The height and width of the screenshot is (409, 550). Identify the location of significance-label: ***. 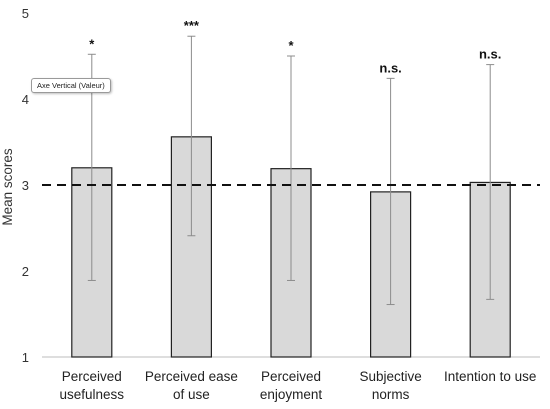
(192, 25).